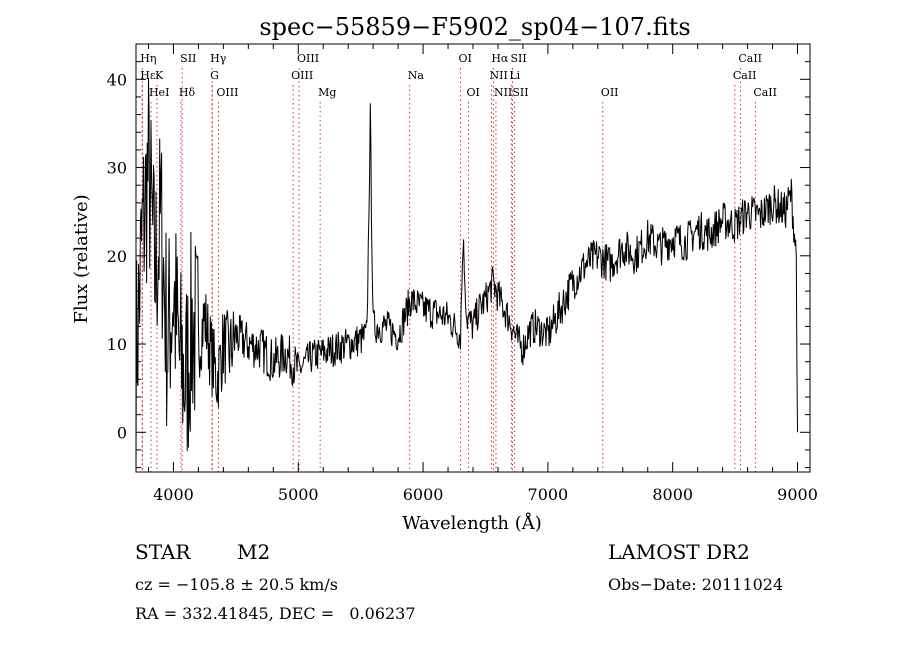 This screenshot has width=900, height=650. I want to click on x-tick-label: 8000, so click(672, 494).